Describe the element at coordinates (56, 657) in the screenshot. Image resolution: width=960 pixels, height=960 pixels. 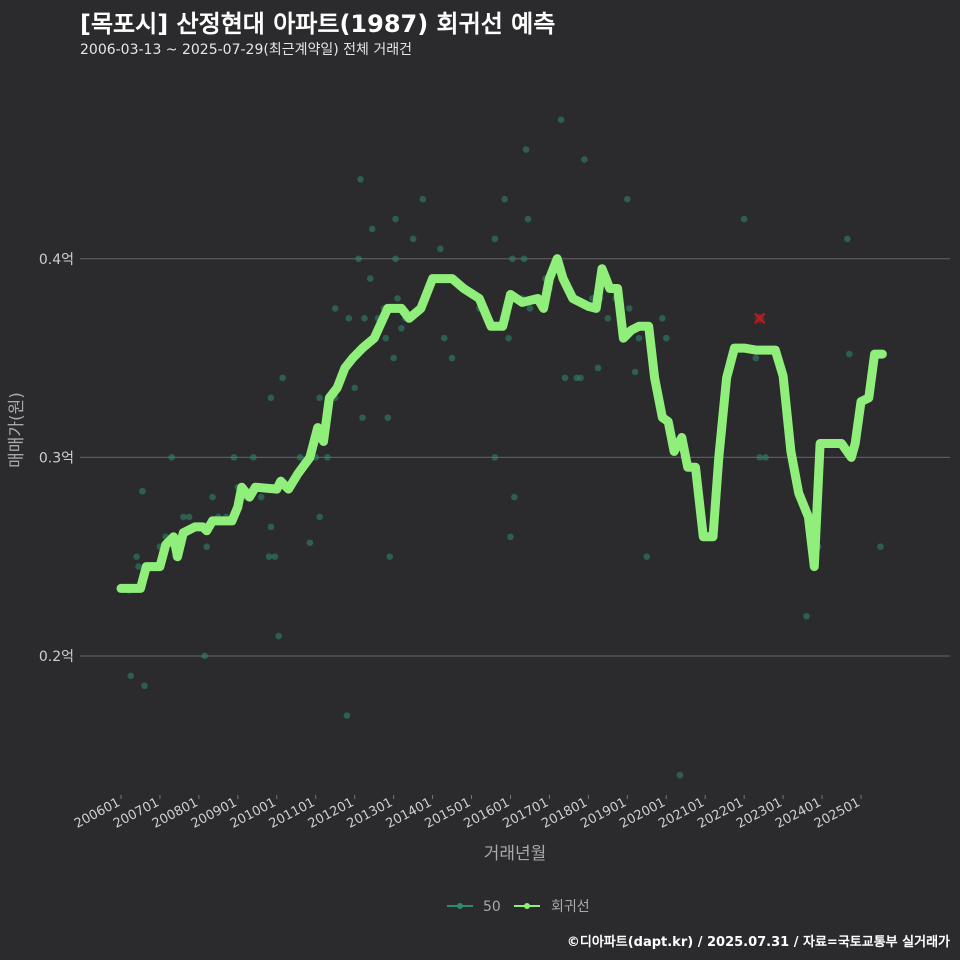
I see `y-tick-label: 0.2억` at that location.